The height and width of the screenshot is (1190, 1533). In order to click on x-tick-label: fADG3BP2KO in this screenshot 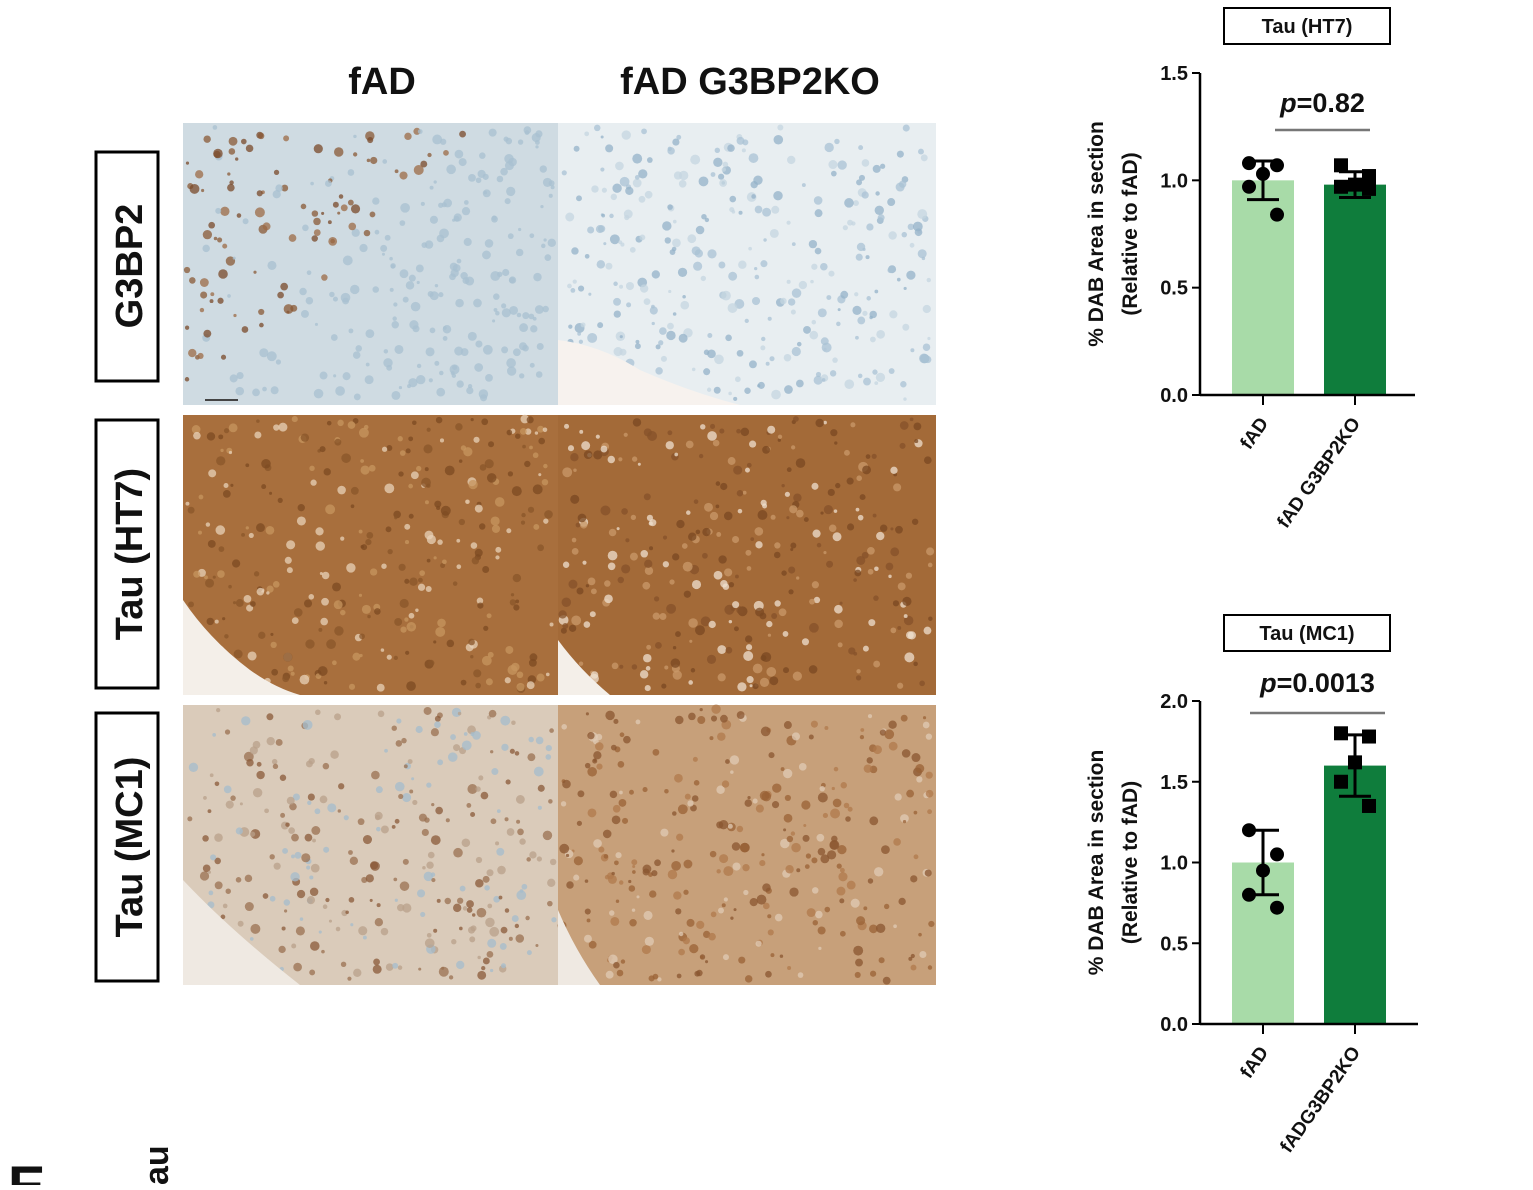, I will do `click(1320, 1100)`.